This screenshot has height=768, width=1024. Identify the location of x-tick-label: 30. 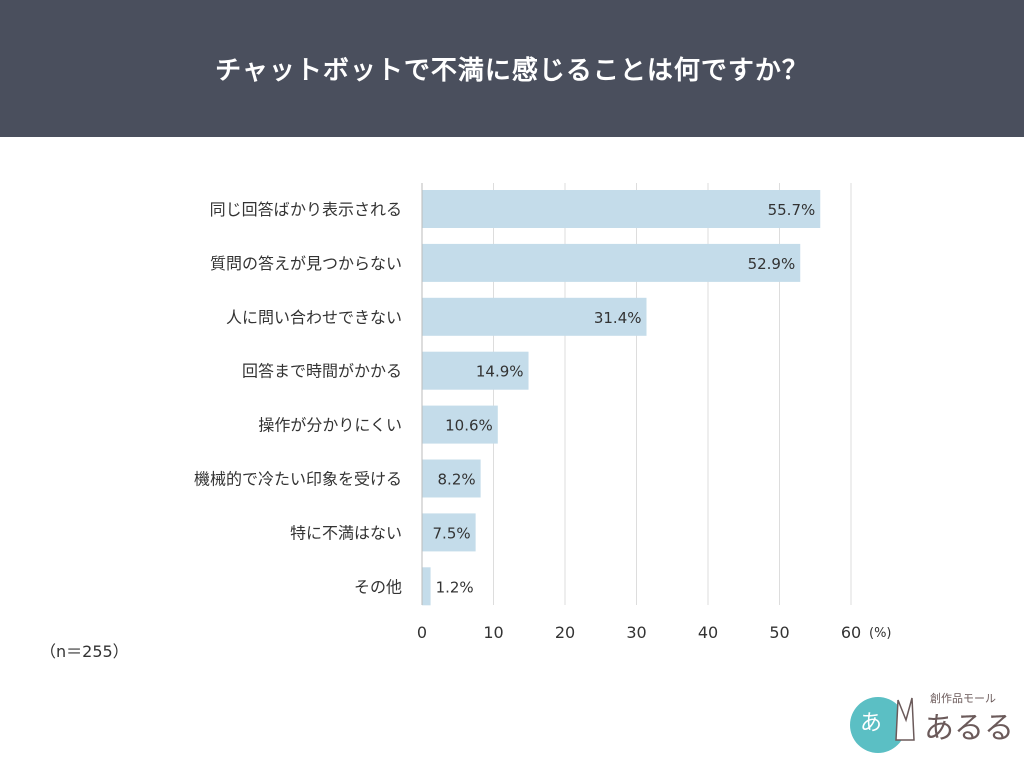
(636, 632).